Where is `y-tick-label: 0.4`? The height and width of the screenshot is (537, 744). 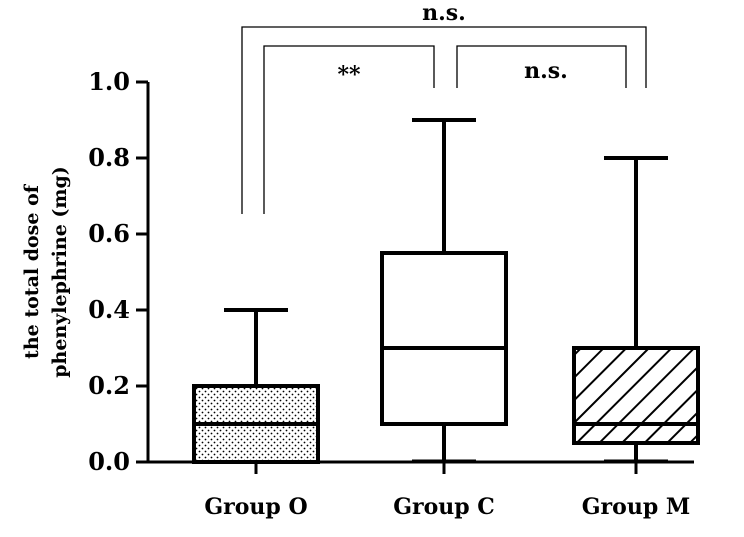 y-tick-label: 0.4 is located at coordinates (109, 309).